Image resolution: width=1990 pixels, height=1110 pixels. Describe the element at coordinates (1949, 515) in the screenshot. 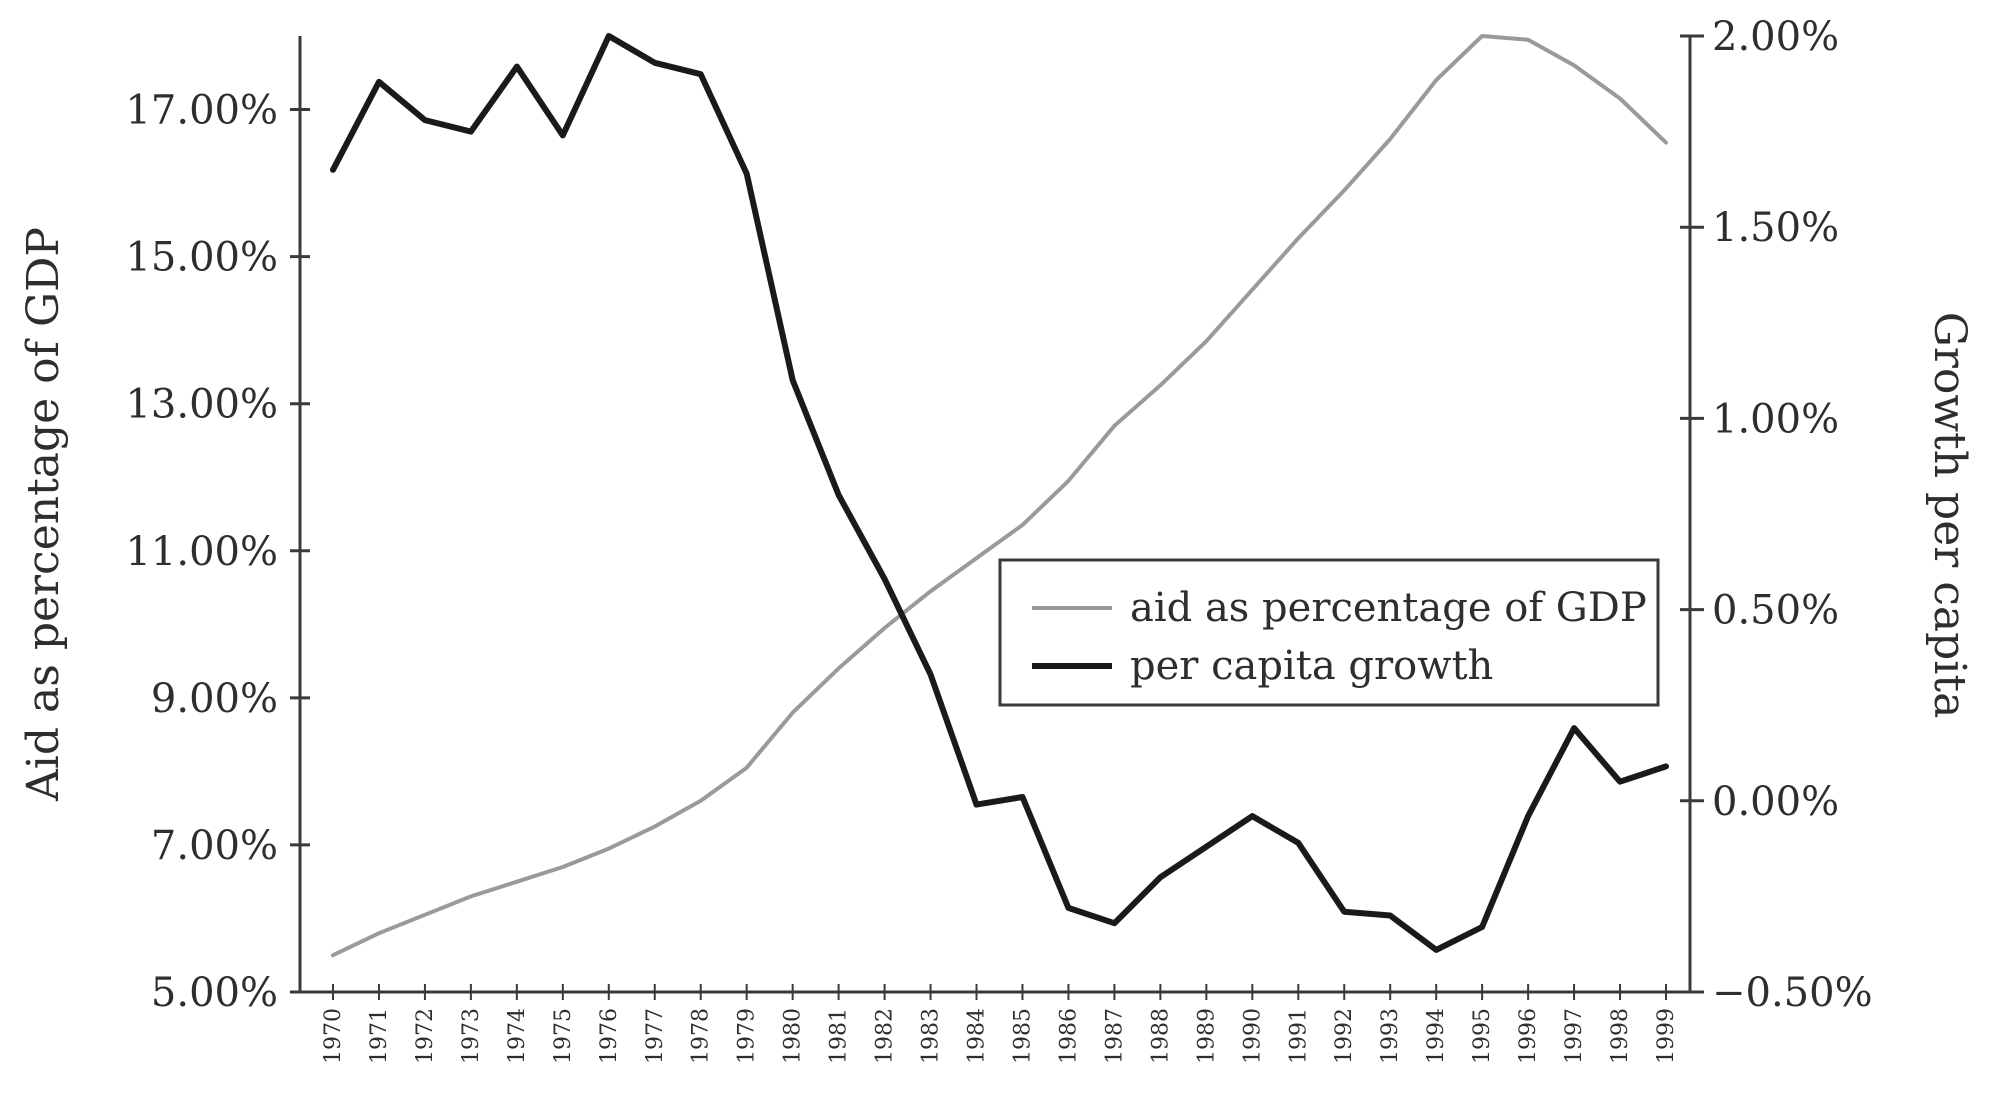

I see `right-y-axis-title: Growth per capita` at that location.